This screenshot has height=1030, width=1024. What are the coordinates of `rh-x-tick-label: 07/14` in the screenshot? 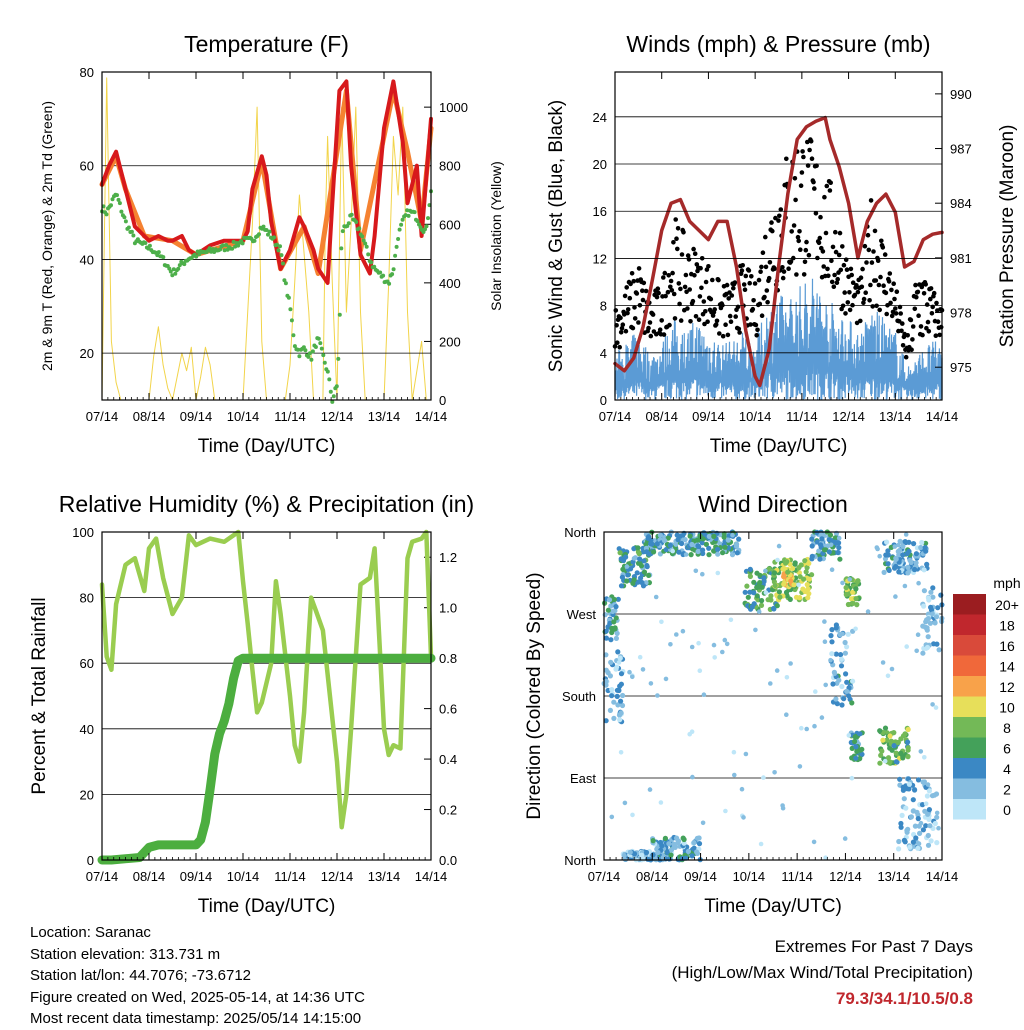 It's located at (102, 876).